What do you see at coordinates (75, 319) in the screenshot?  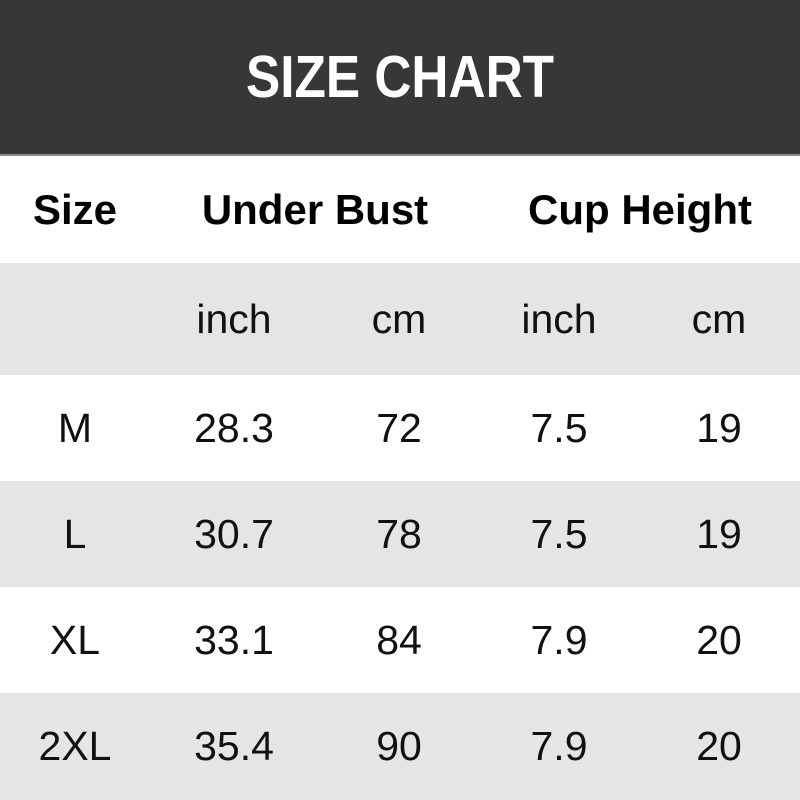 I see `unit-header-empty` at bounding box center [75, 319].